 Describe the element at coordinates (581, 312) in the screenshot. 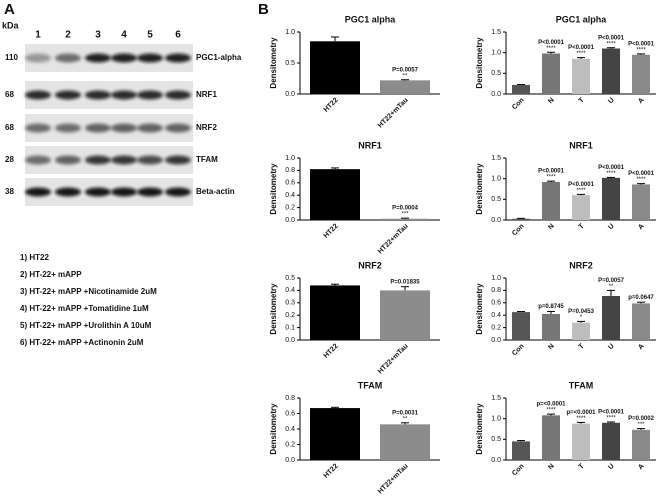

I see `p-value: P=0.0453` at that location.